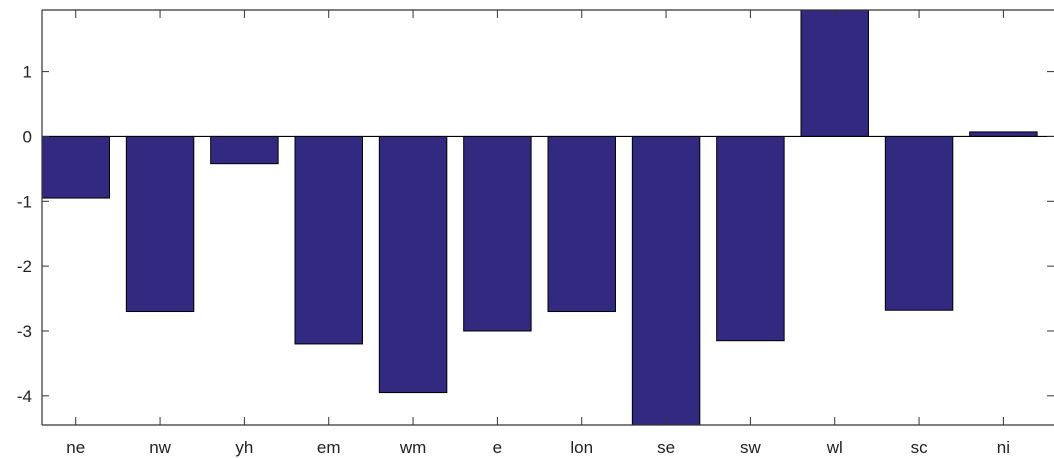 The width and height of the screenshot is (1054, 458). I want to click on bar-nw, so click(160, 224).